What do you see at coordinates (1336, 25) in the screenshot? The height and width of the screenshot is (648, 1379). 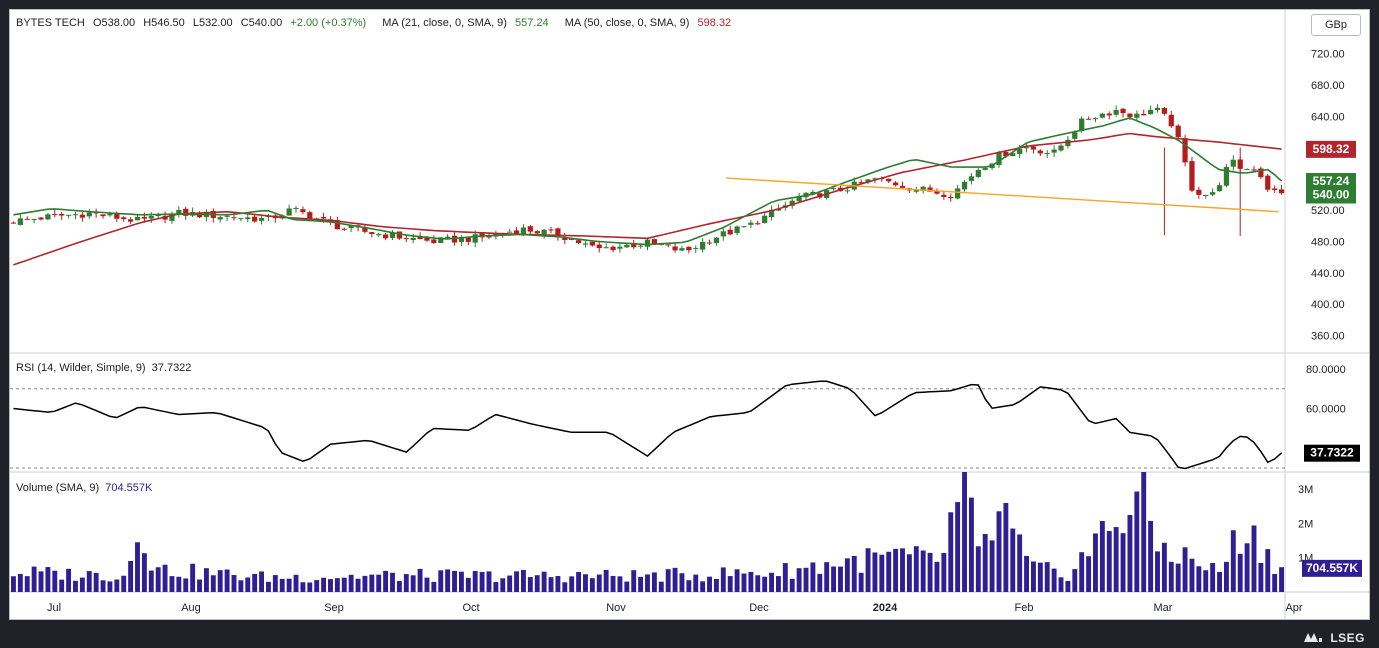 I see `currency-selector: GBp` at bounding box center [1336, 25].